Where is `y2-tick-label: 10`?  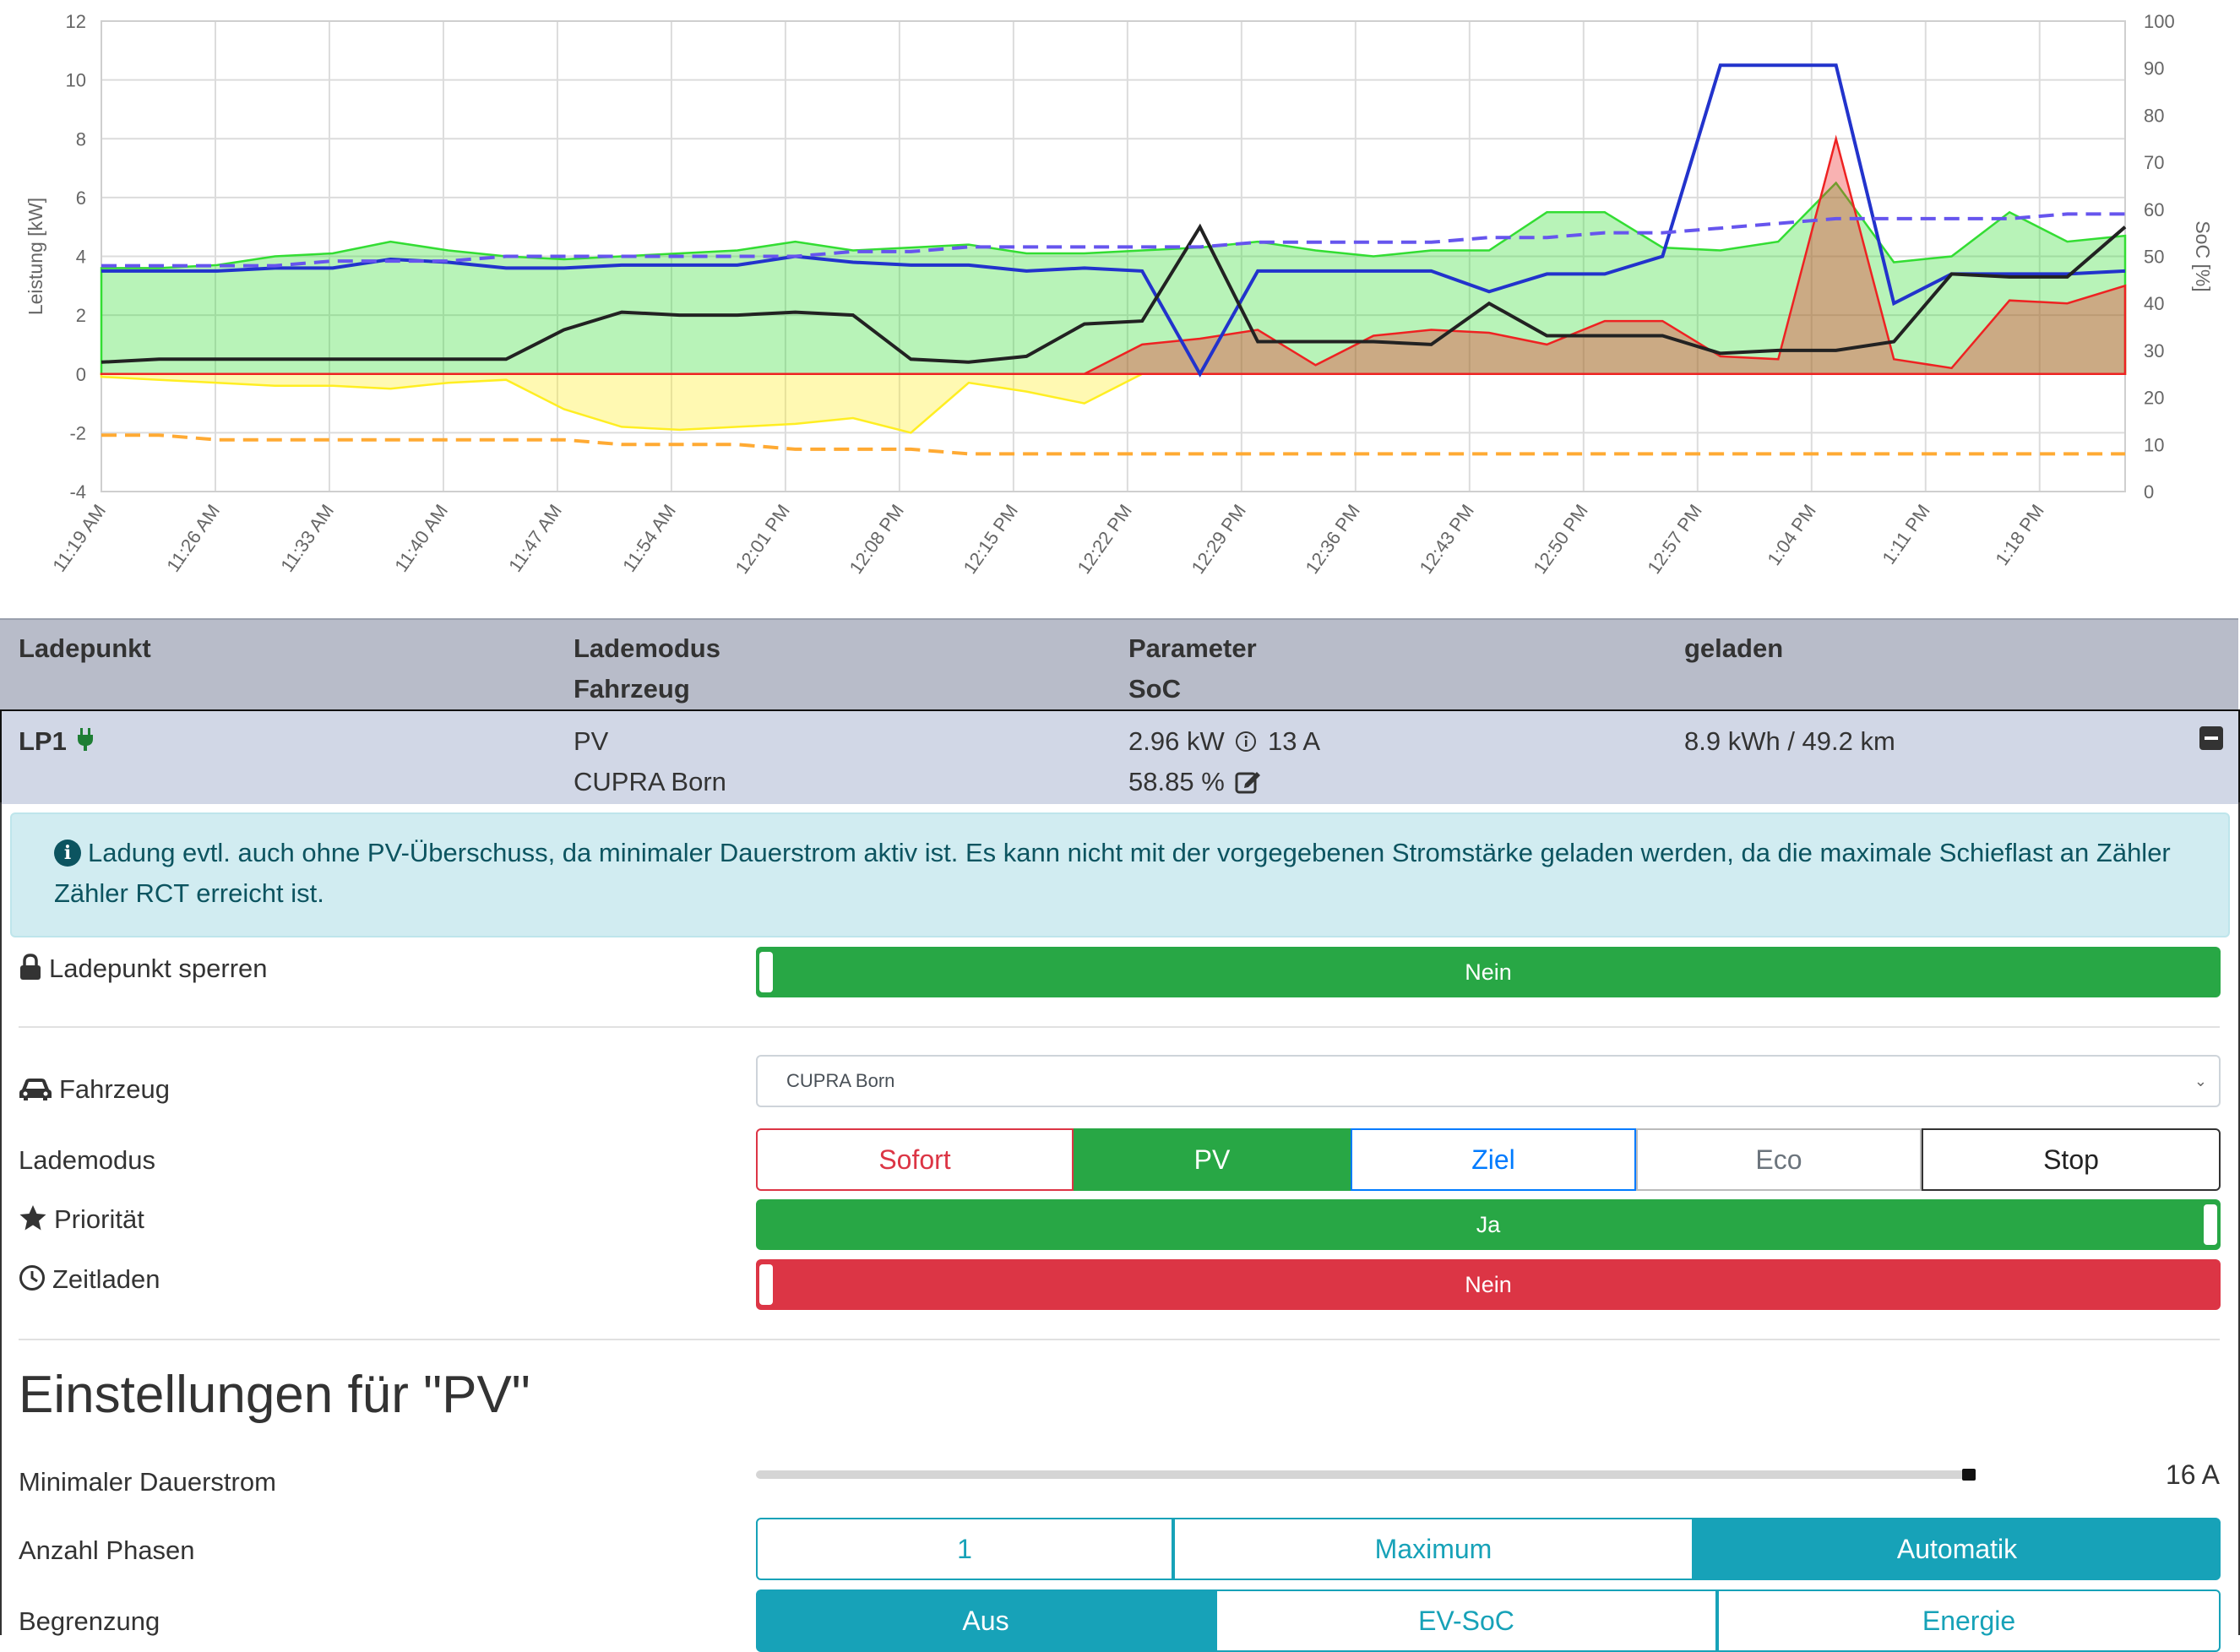
y2-tick-label: 10 is located at coordinates (2154, 444).